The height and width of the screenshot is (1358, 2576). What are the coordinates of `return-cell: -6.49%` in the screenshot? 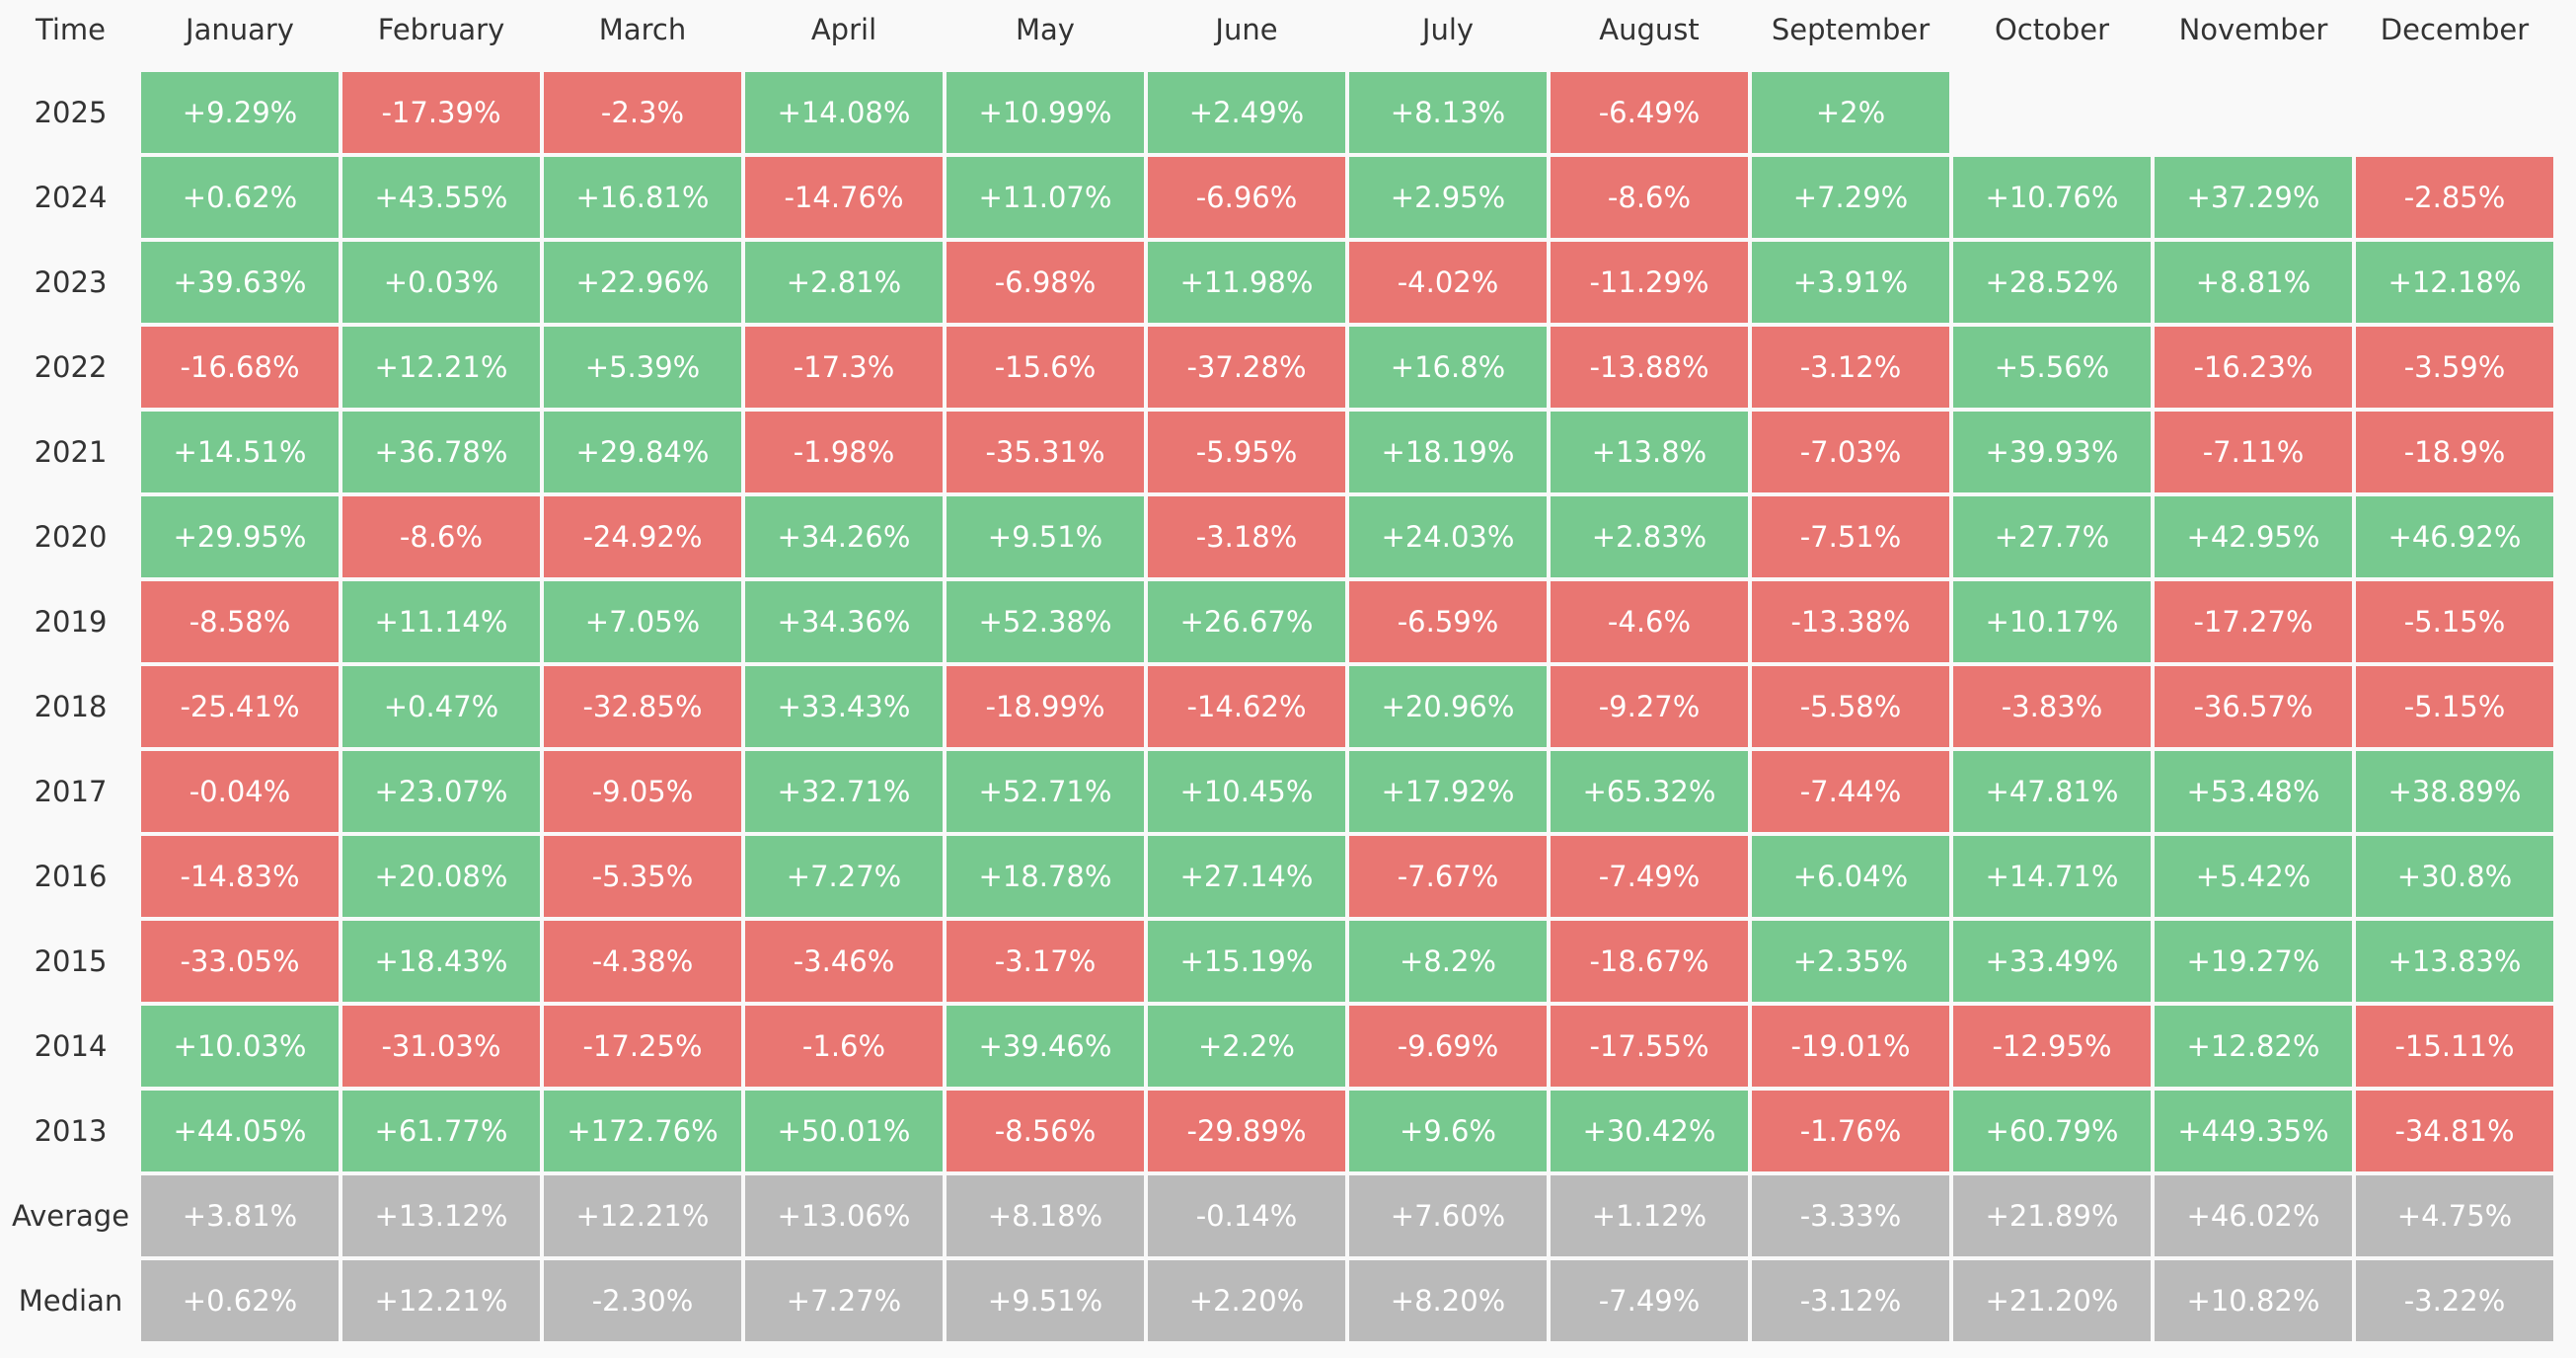 It's located at (1649, 112).